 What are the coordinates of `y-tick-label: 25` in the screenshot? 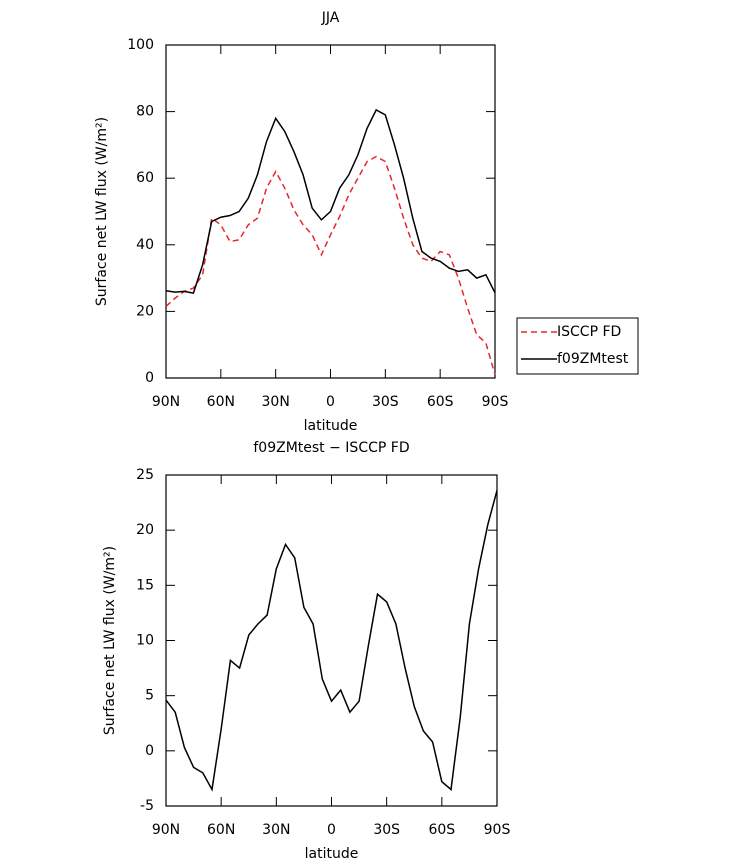 It's located at (145, 475).